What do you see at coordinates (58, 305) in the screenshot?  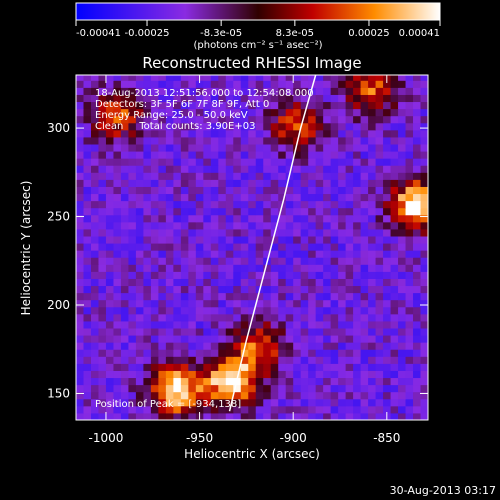 I see `y-tick-label: 200` at bounding box center [58, 305].